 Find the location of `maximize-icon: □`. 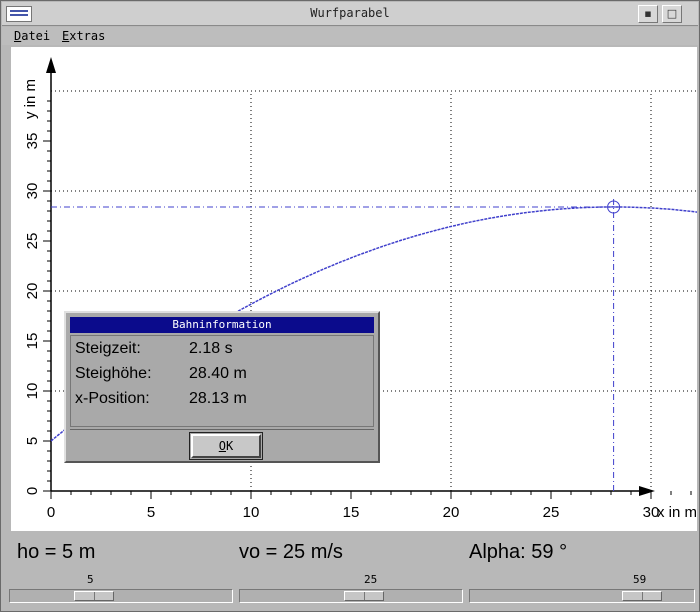

maximize-icon: □ is located at coordinates (672, 14).